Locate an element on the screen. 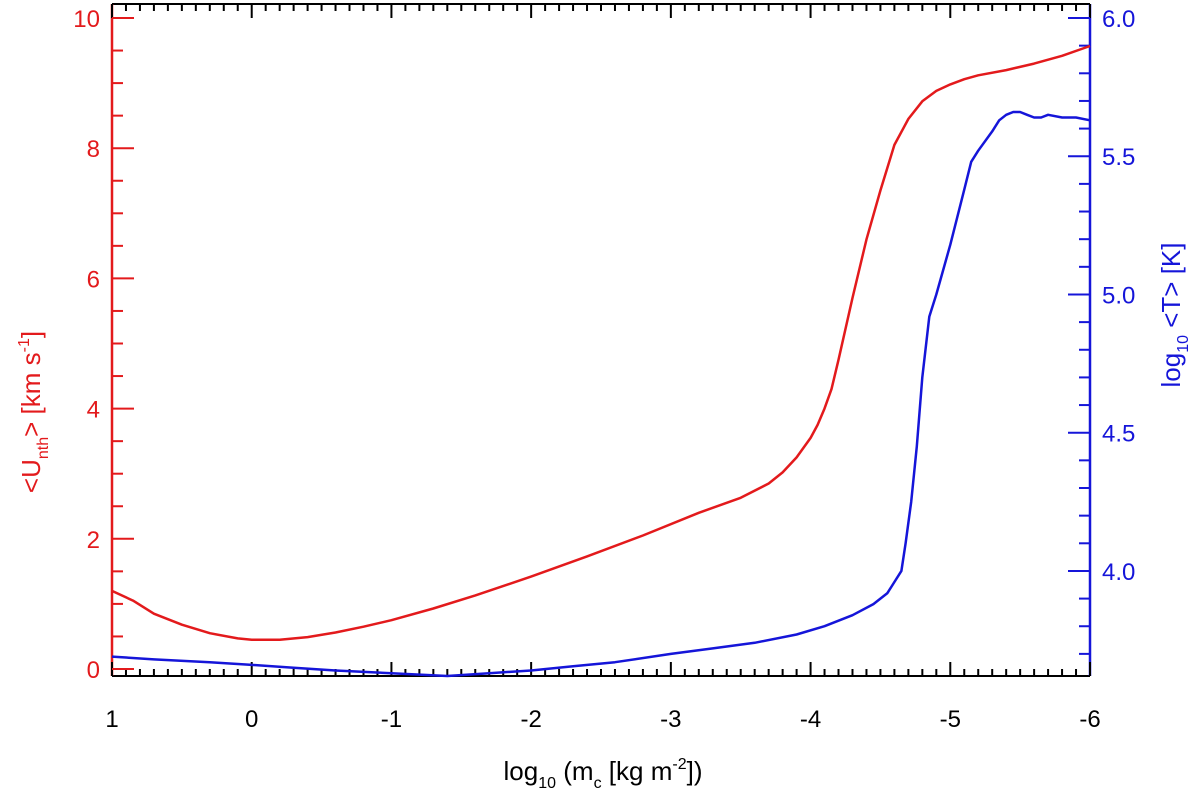 This screenshot has height=793, width=1200. y-left-tick-label: 4 is located at coordinates (93, 410).